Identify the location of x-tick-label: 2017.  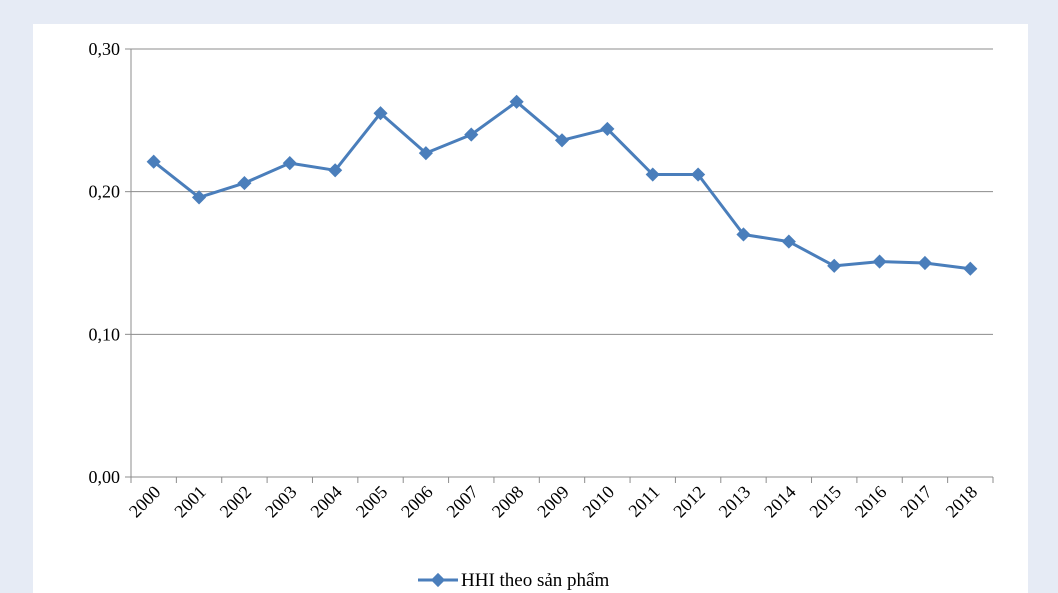
(916, 502).